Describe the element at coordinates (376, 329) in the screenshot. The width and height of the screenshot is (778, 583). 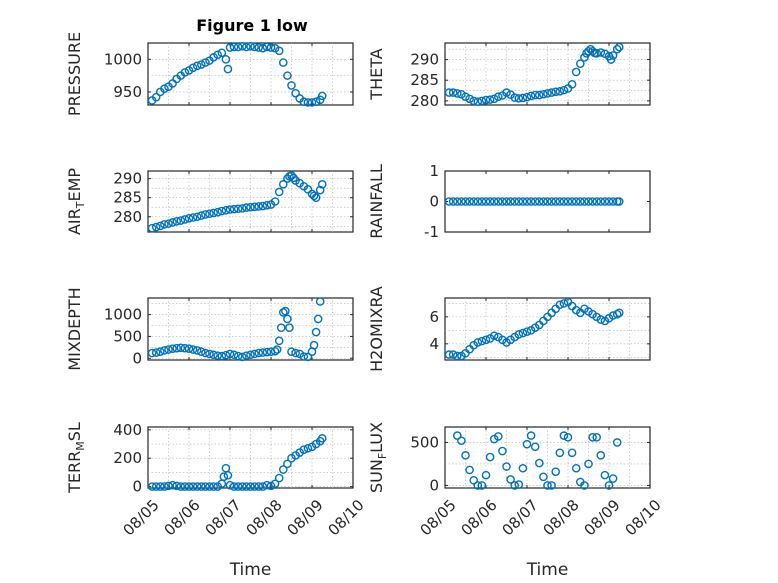
I see `h2omixra-ylabel: H2OMIXRA` at that location.